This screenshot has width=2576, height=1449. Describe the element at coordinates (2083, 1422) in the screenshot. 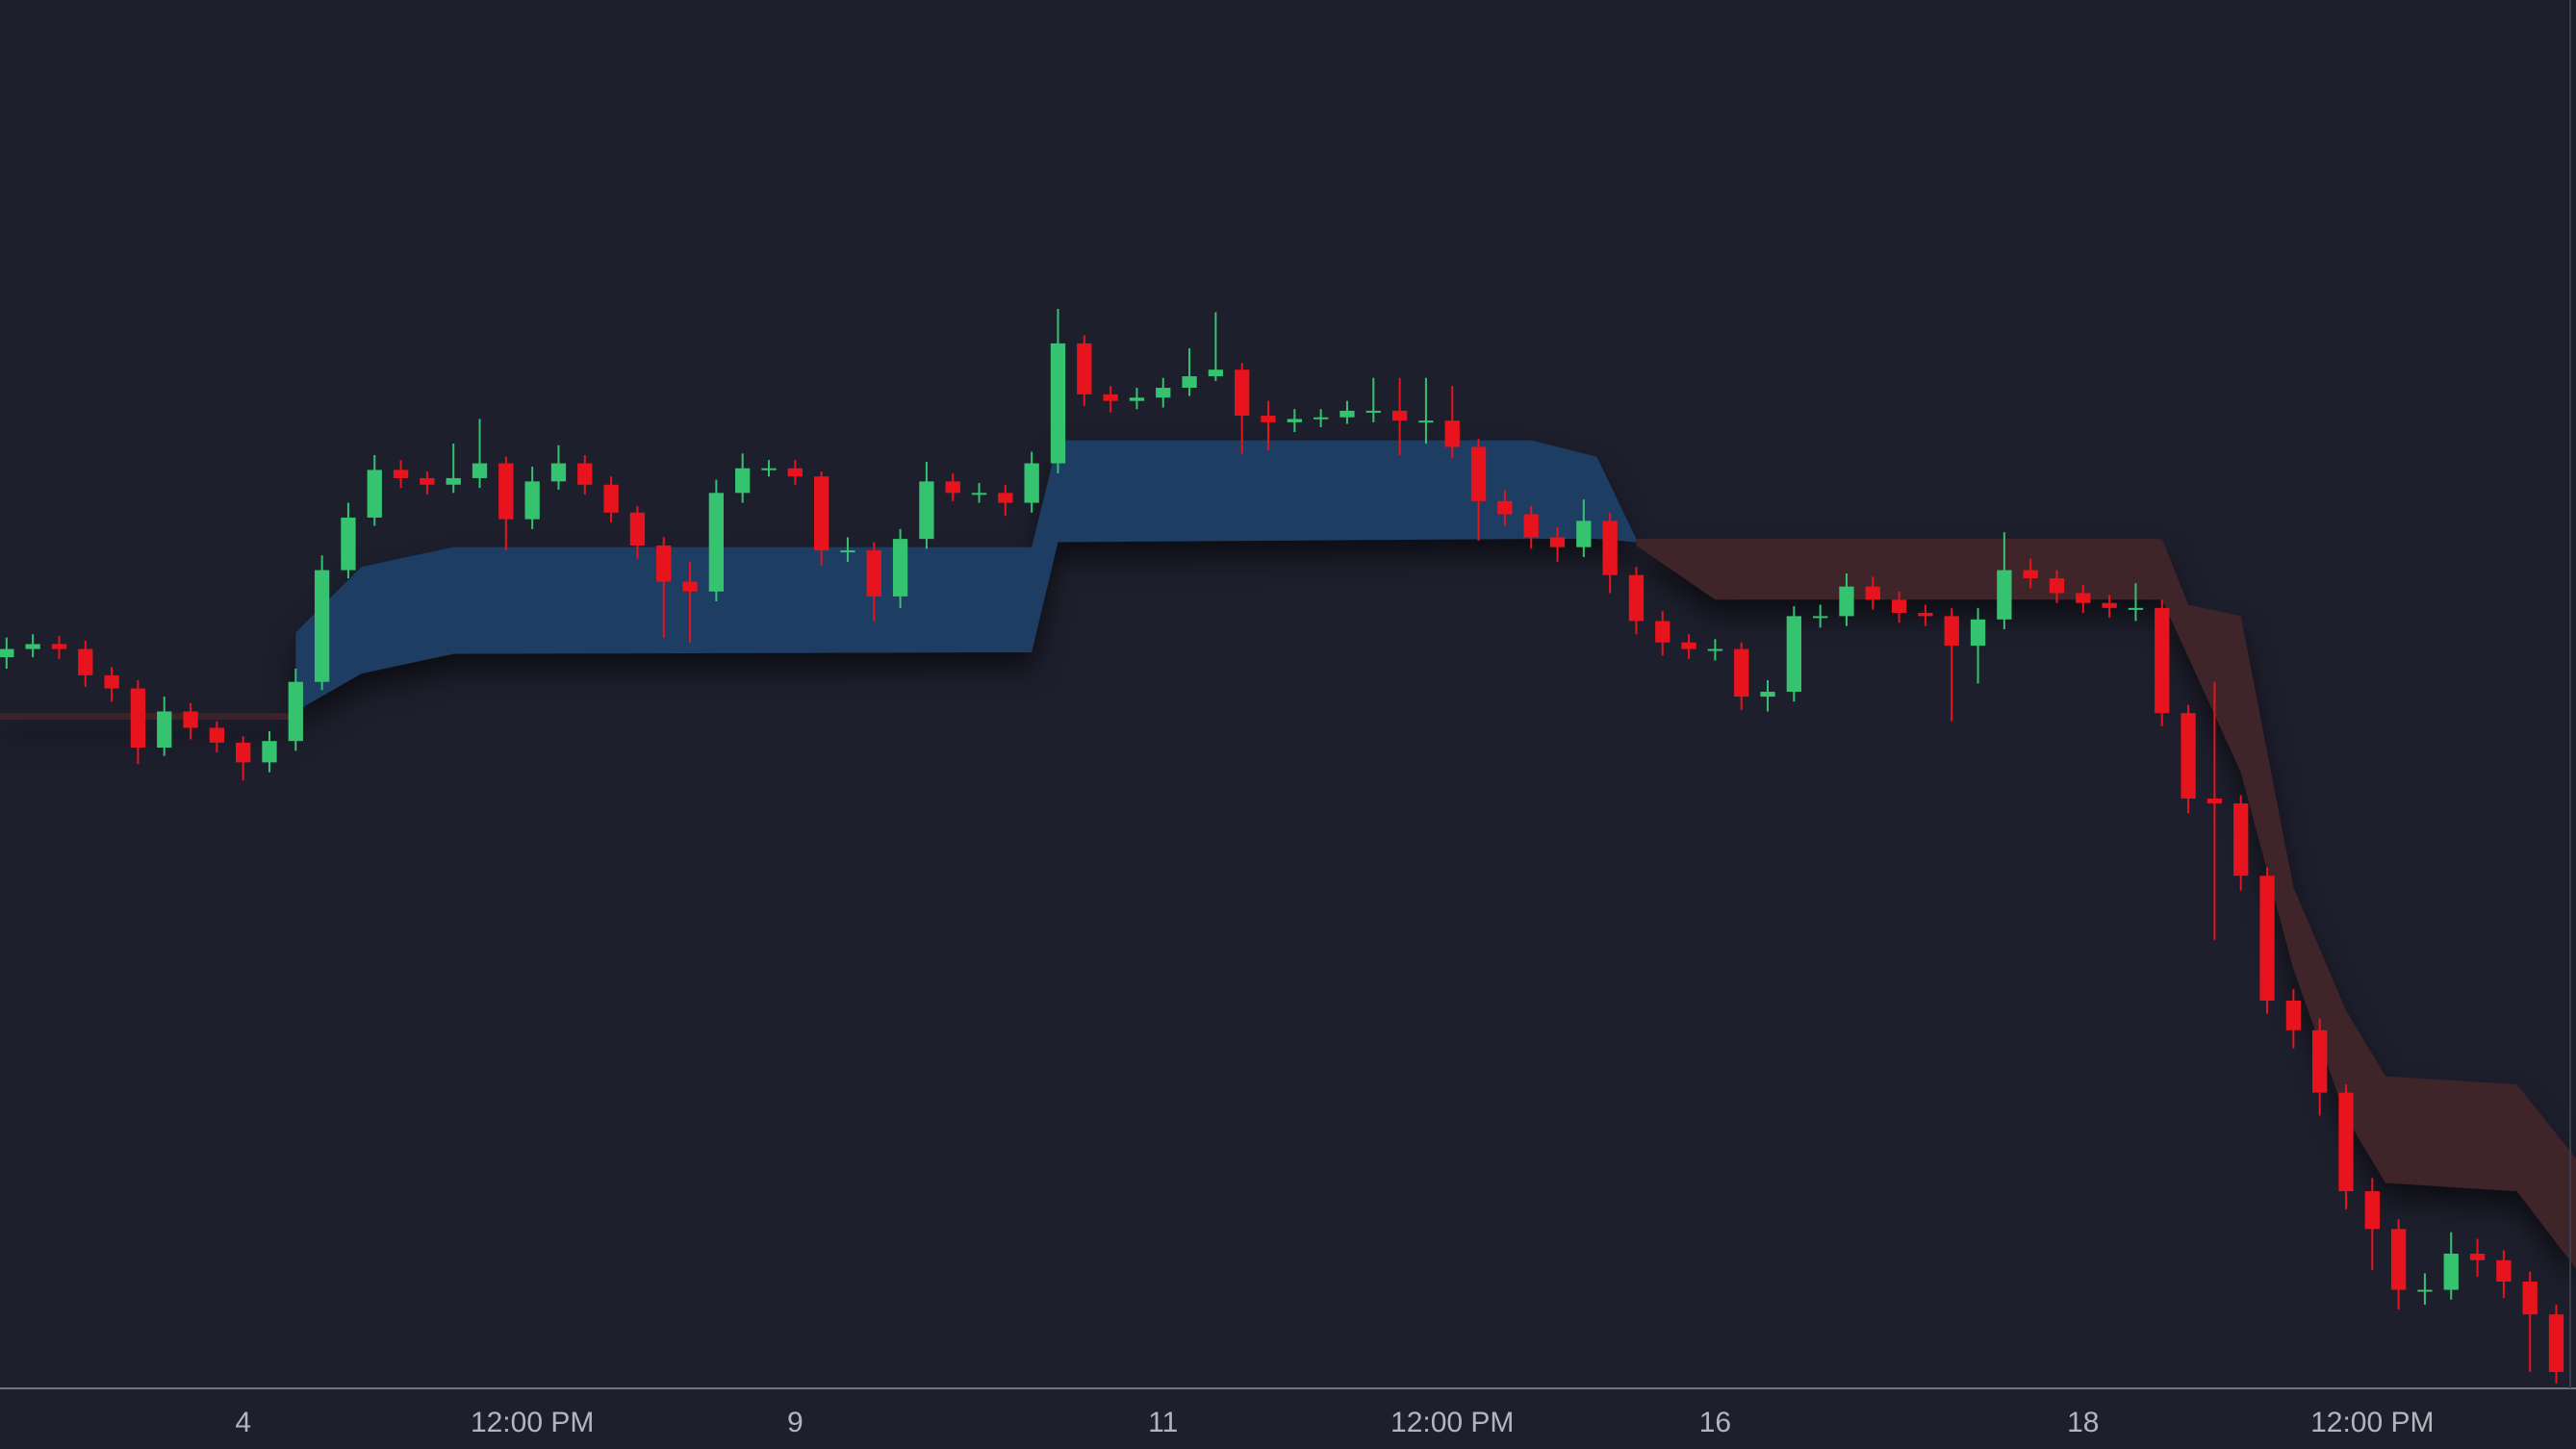

I see `x-tick-label: 18` at that location.